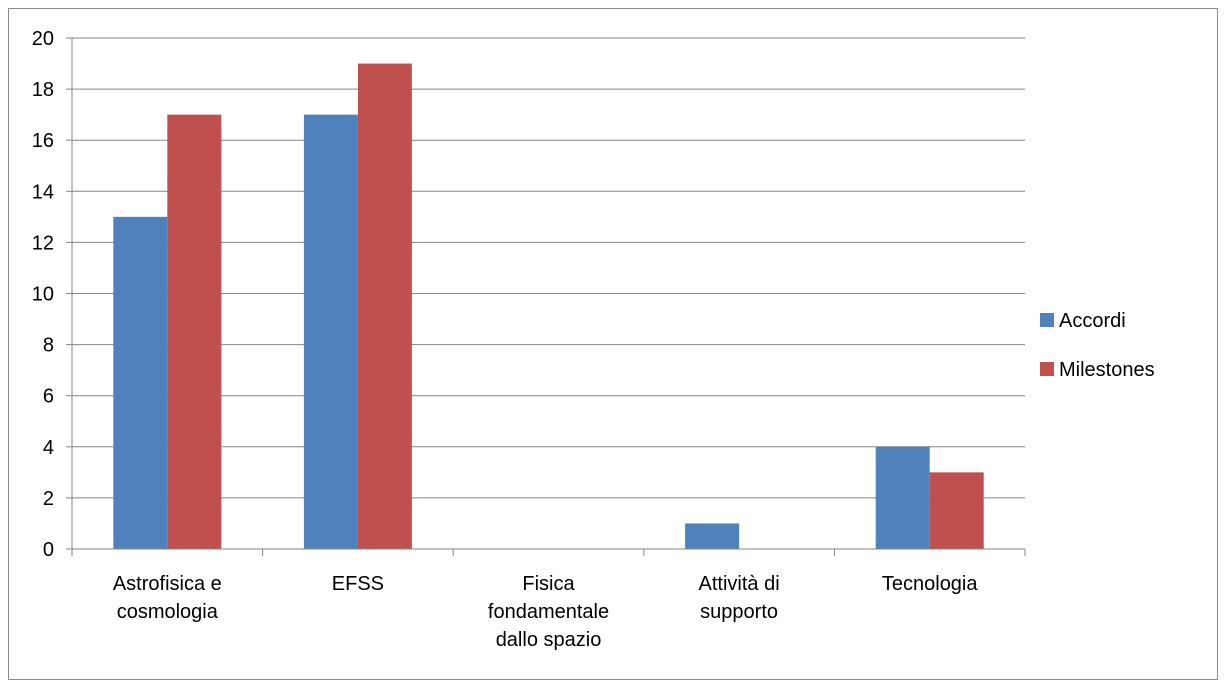 This screenshot has height=680, width=1224. What do you see at coordinates (43, 192) in the screenshot?
I see `y-tick-label: 14` at bounding box center [43, 192].